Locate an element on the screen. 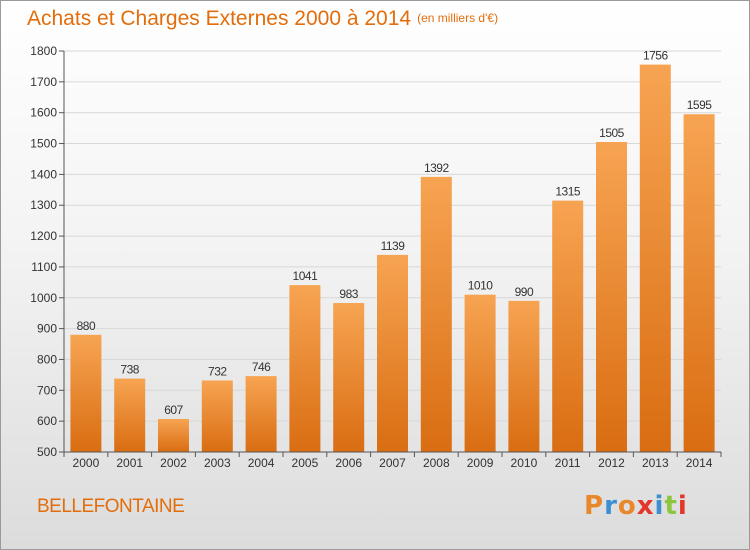  x-tick-label: 2001 is located at coordinates (129, 463).